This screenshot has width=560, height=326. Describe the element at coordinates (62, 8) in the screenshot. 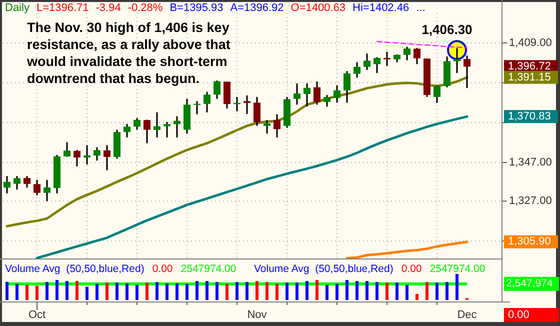

I see `annotation: L=1396.71` at that location.